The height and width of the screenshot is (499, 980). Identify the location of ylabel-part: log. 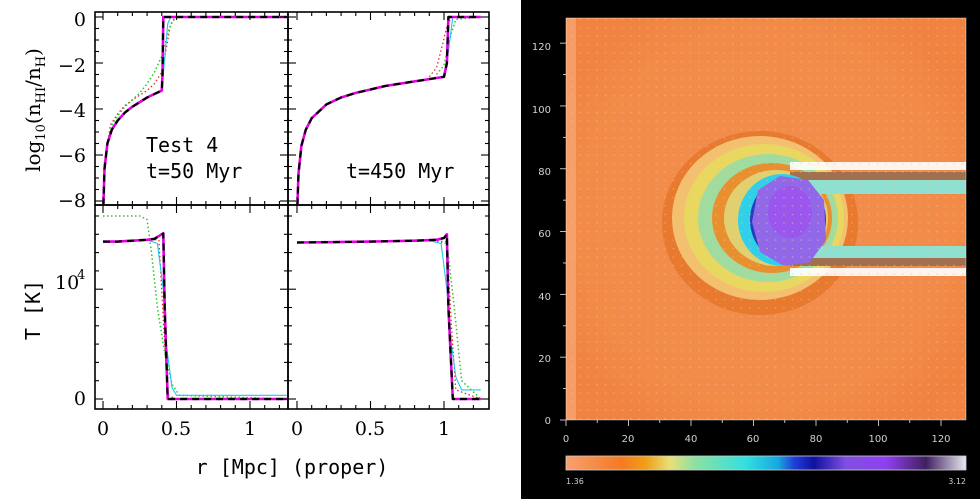
(33, 155).